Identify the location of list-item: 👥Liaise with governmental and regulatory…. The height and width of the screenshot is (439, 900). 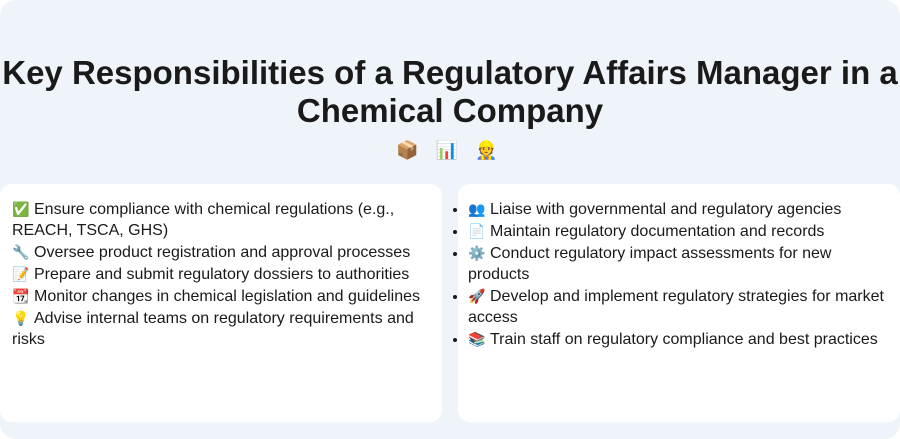
(678, 209).